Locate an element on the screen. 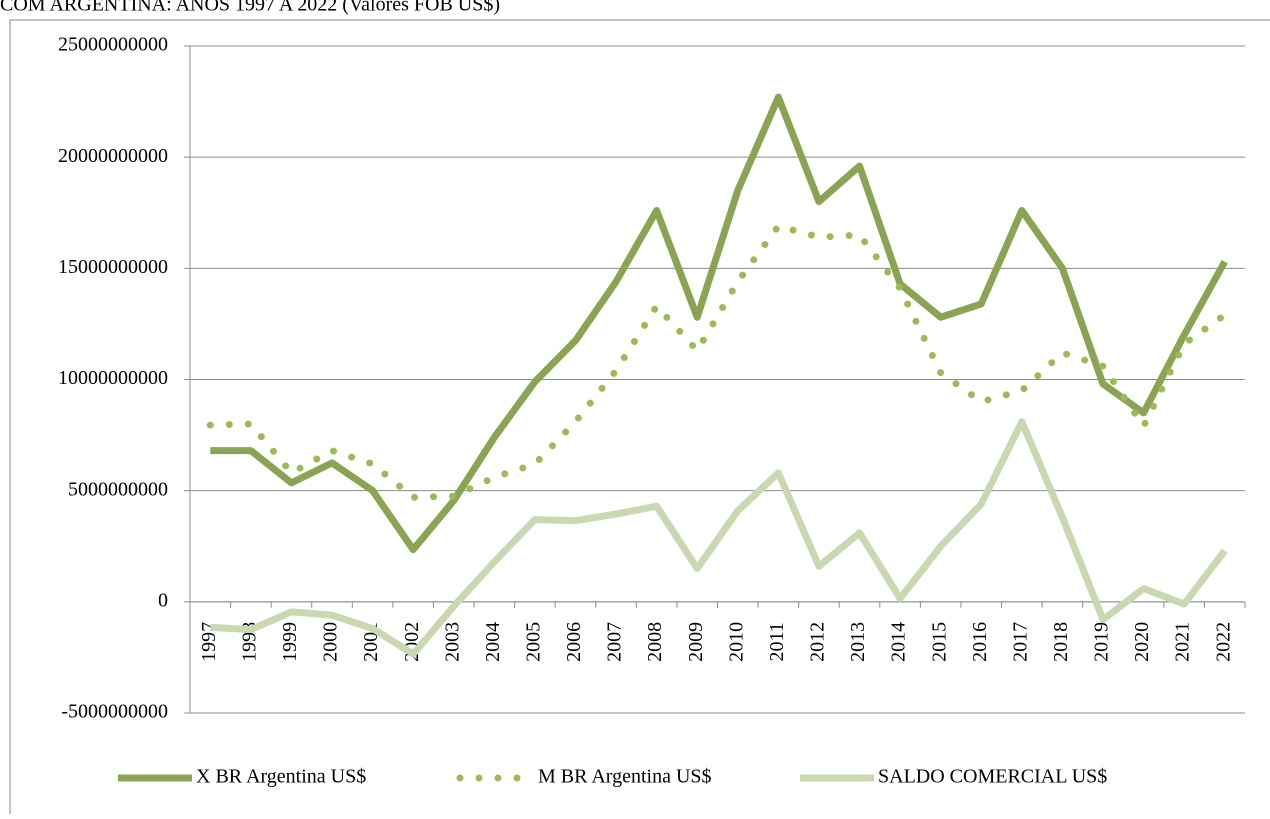  x-tick-label: 2012 is located at coordinates (818, 642).